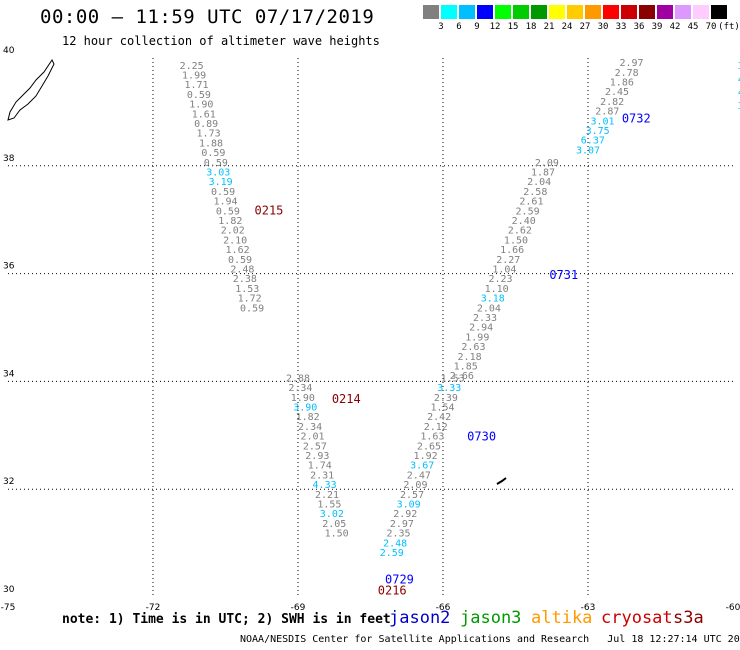  What do you see at coordinates (346, 399) in the screenshot?
I see `pass-label: 0214` at bounding box center [346, 399].